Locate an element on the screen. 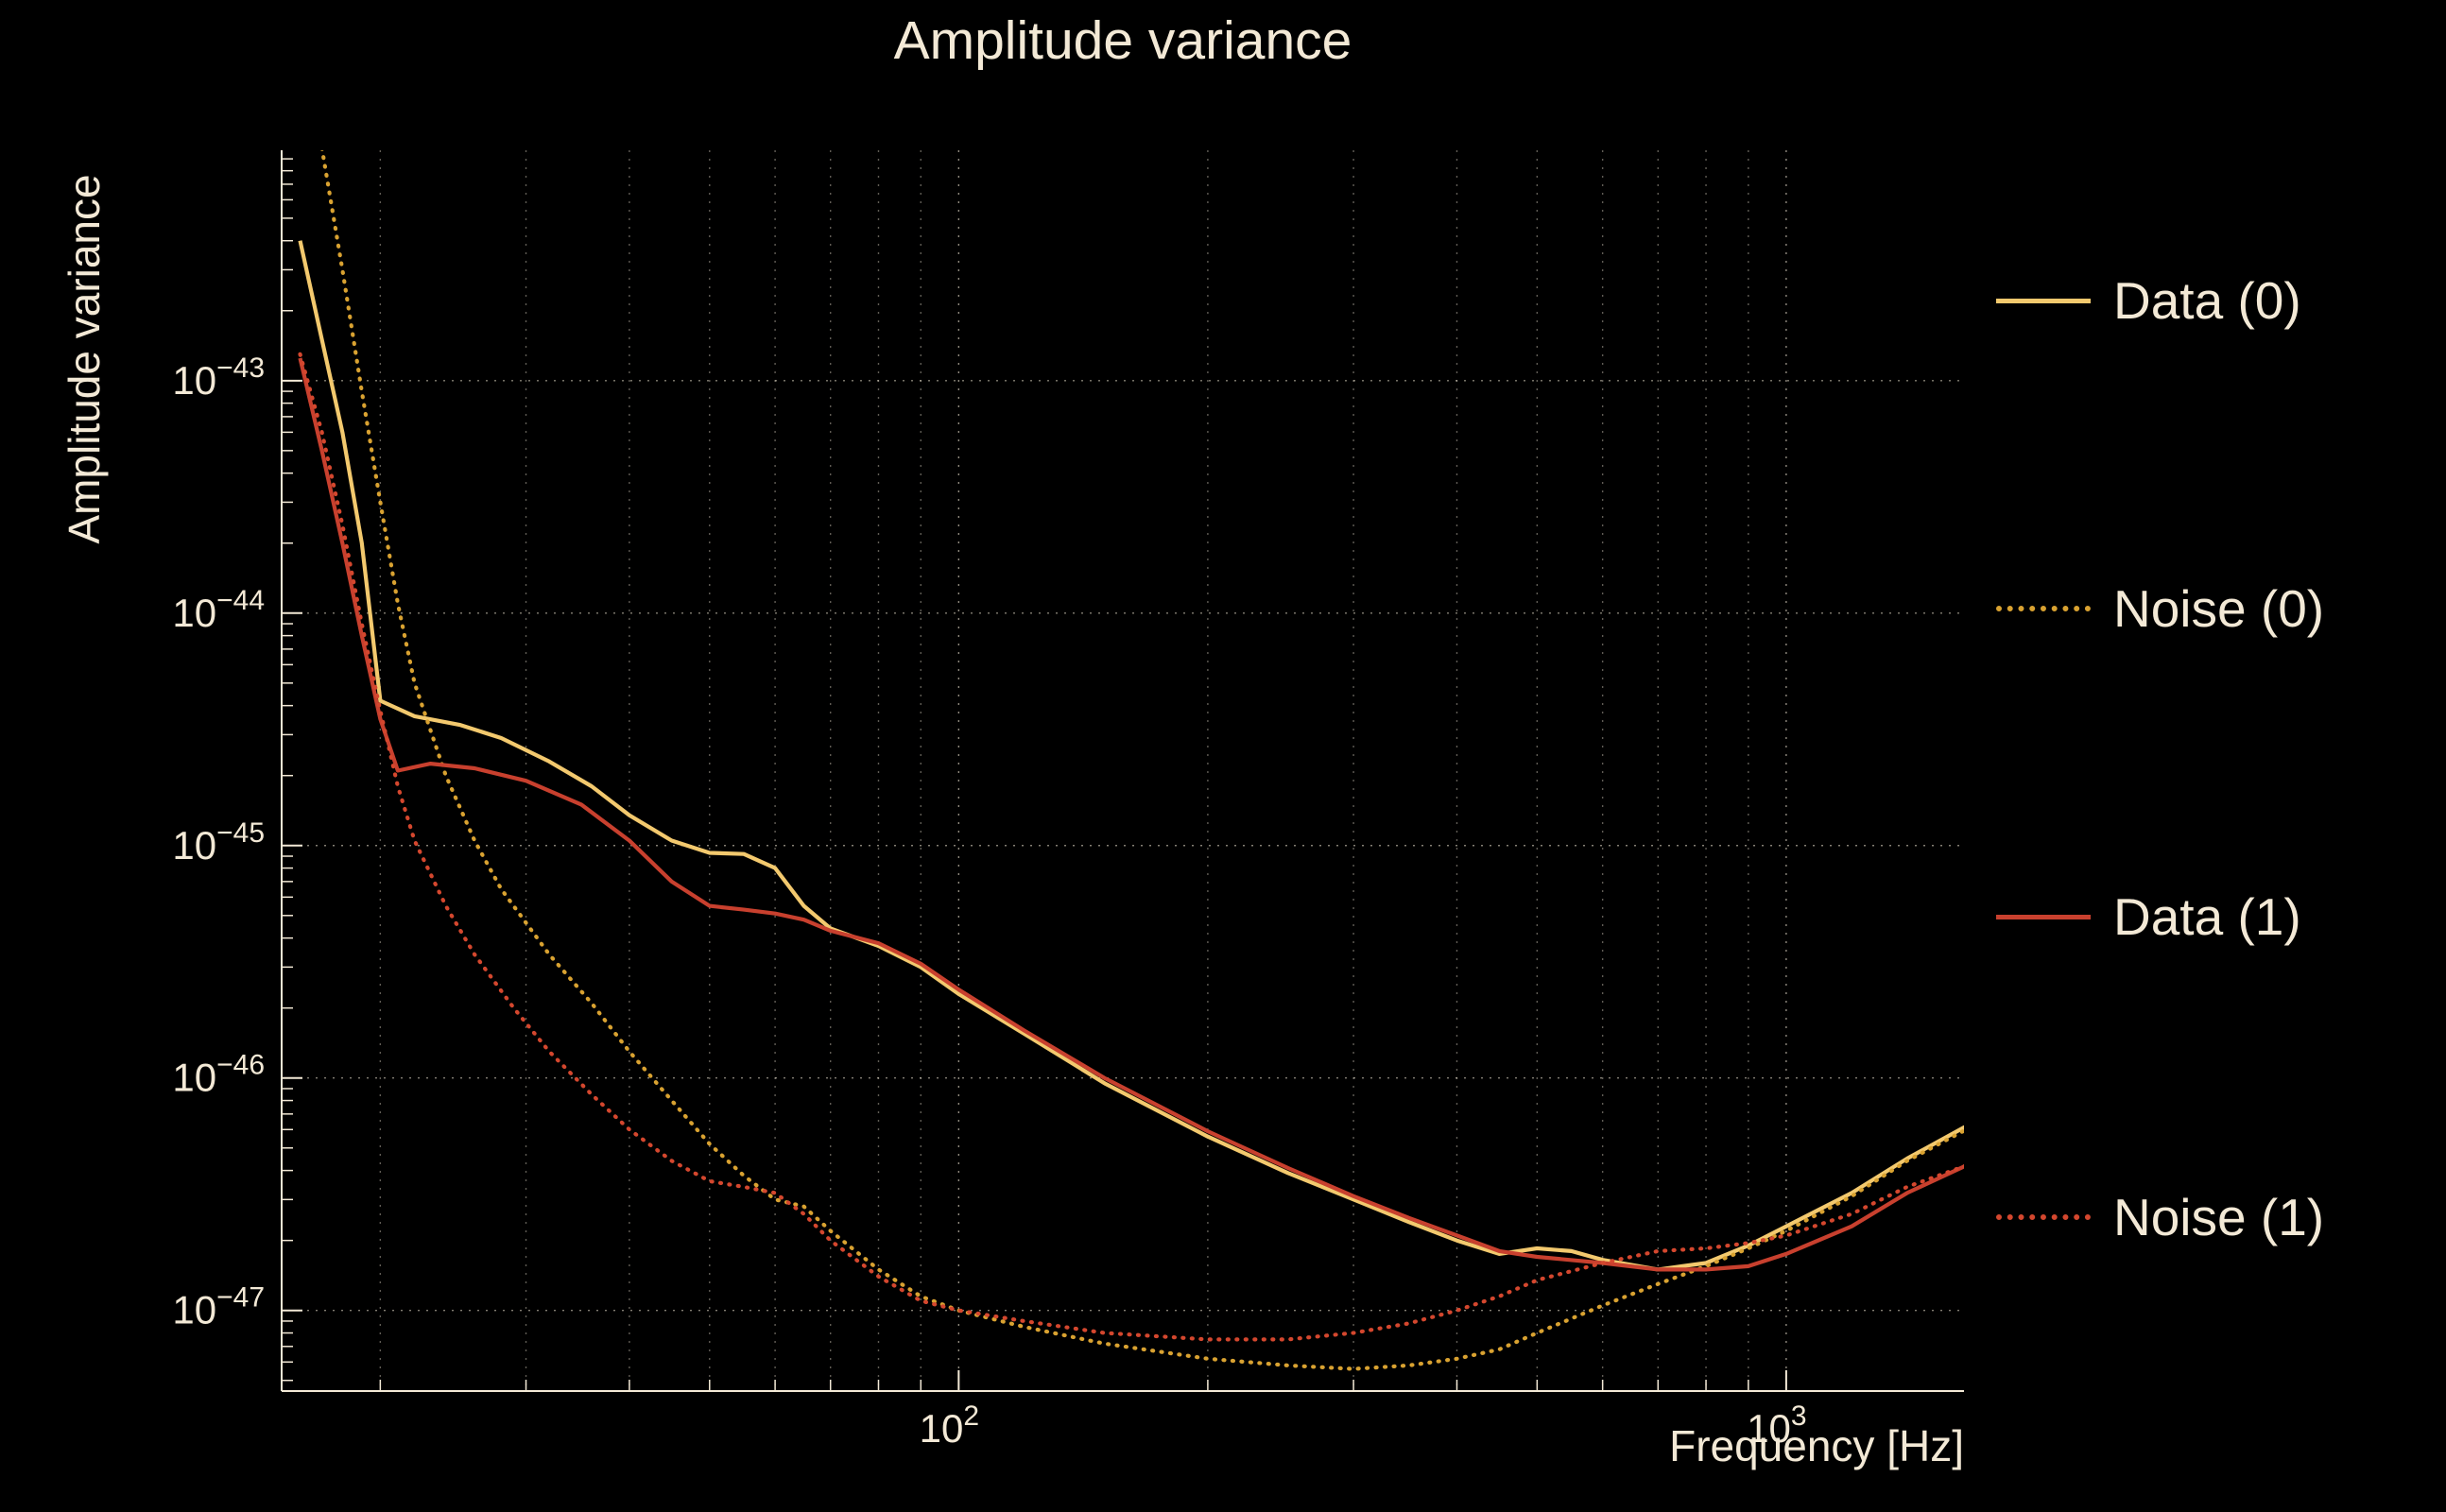 Image resolution: width=2446 pixels, height=1512 pixels. legend-item-noise-0: Noise (0) is located at coordinates (2160, 608).